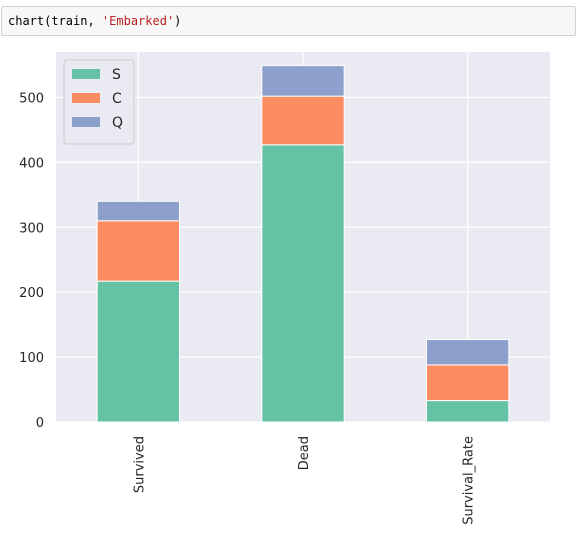 This screenshot has width=579, height=542. What do you see at coordinates (469, 480) in the screenshot?
I see `x-tick-label: Survival_Rate` at bounding box center [469, 480].